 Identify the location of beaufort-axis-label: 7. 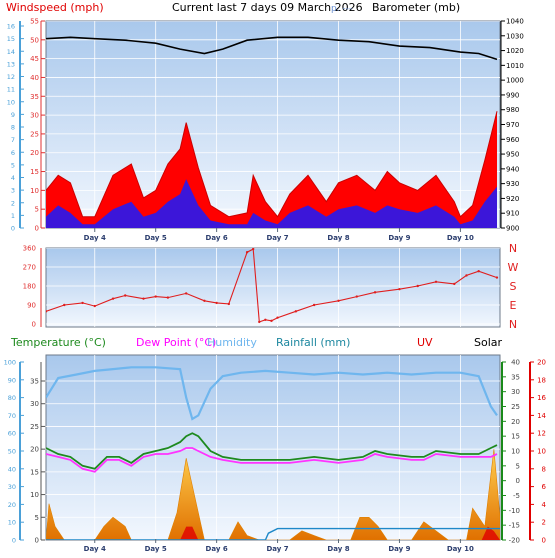
(13, 140).